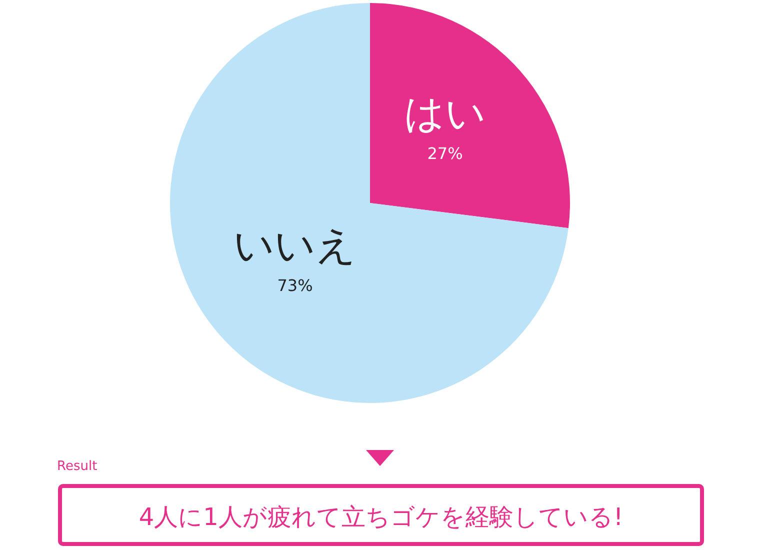  What do you see at coordinates (77, 466) in the screenshot?
I see `text: Result` at bounding box center [77, 466].